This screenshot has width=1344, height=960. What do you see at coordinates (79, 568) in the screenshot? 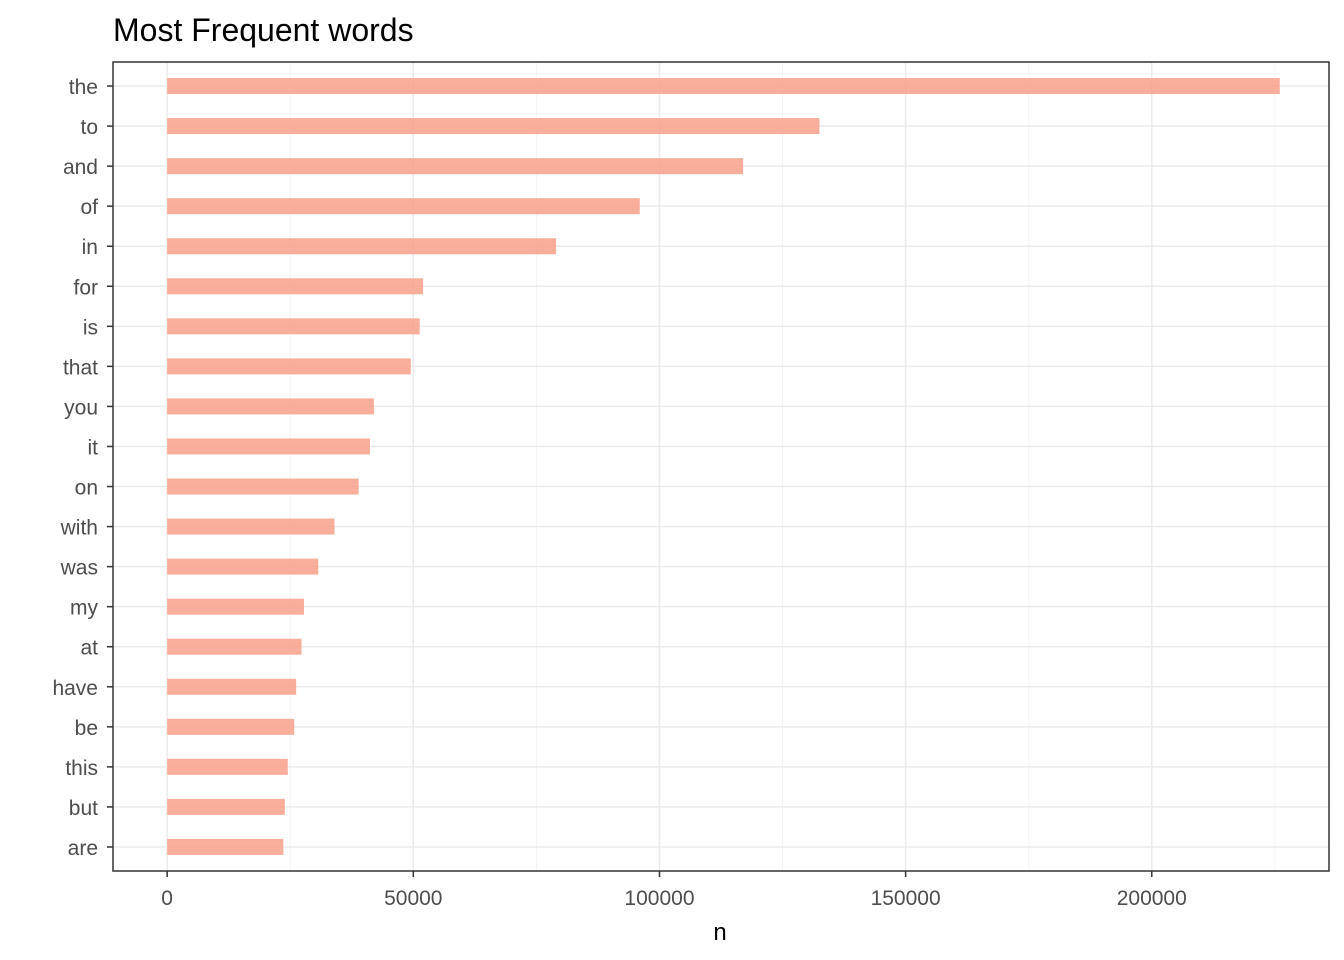
I see `y-tick-label: was` at bounding box center [79, 568].